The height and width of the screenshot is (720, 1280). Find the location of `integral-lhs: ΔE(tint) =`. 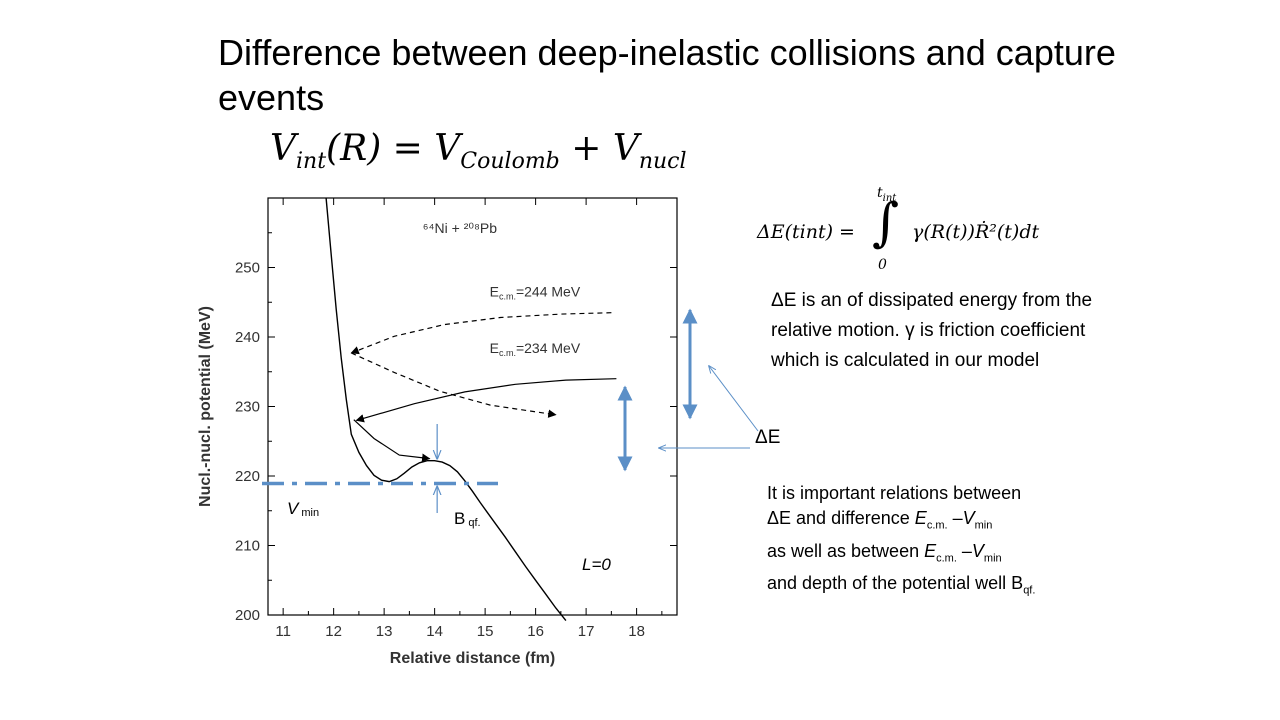

integral-lhs: ΔE(tint) = is located at coordinates (806, 232).